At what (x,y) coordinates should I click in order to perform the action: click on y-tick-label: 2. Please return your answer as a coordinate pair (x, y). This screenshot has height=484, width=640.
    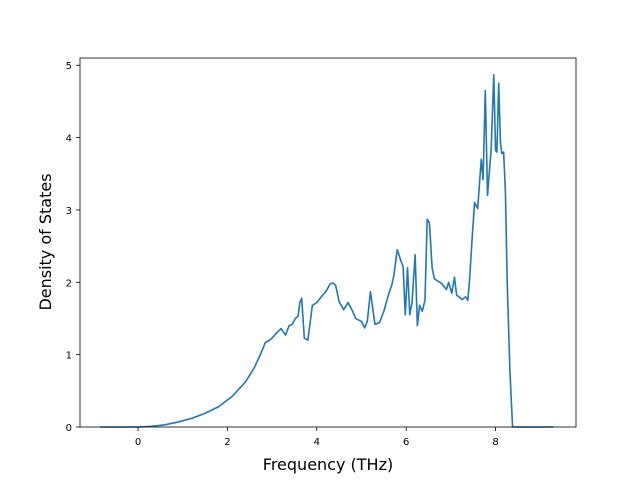
    Looking at the image, I should click on (69, 283).